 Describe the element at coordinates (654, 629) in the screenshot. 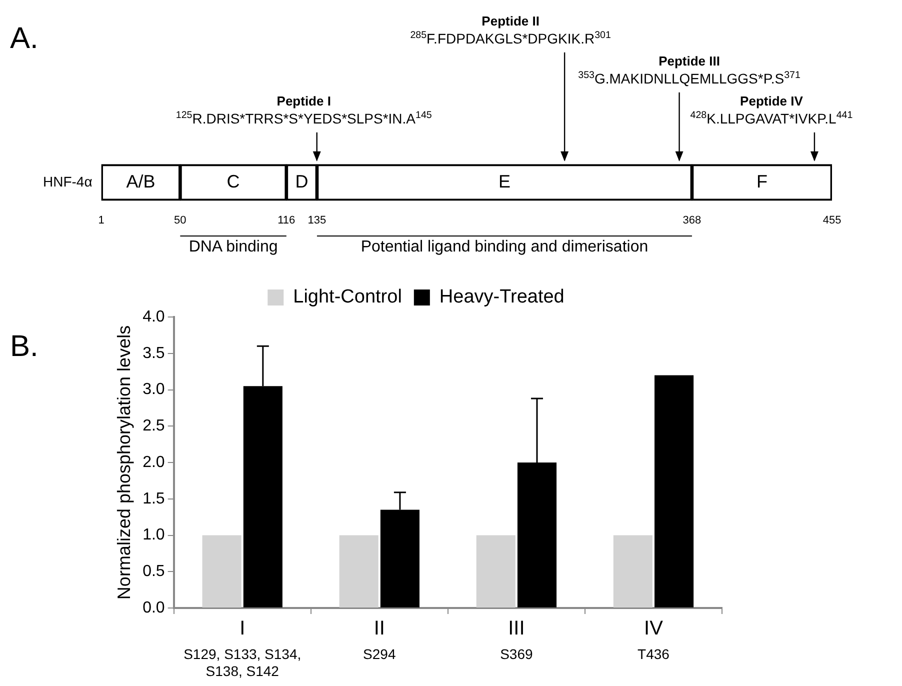

I see `x-tick-label: IV` at that location.